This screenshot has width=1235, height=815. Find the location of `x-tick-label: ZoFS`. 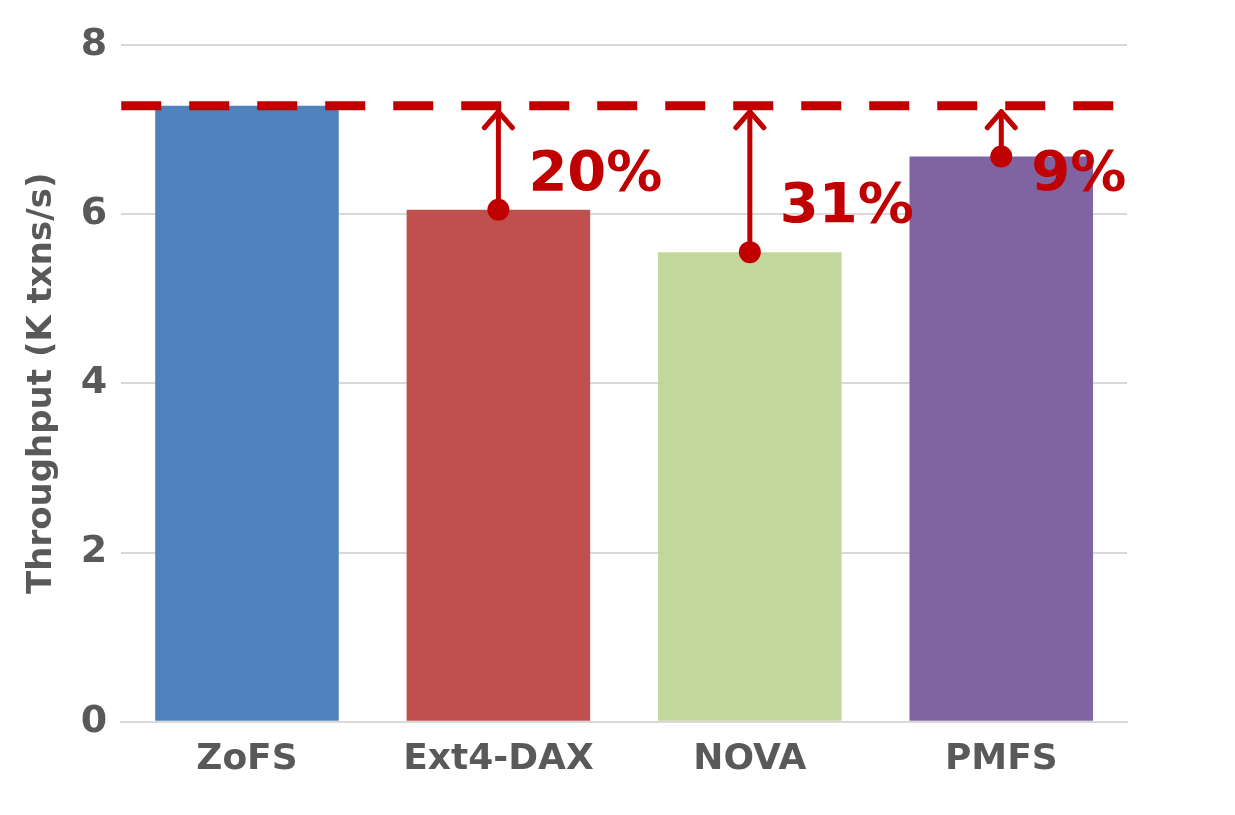

x-tick-label: ZoFS is located at coordinates (247, 756).